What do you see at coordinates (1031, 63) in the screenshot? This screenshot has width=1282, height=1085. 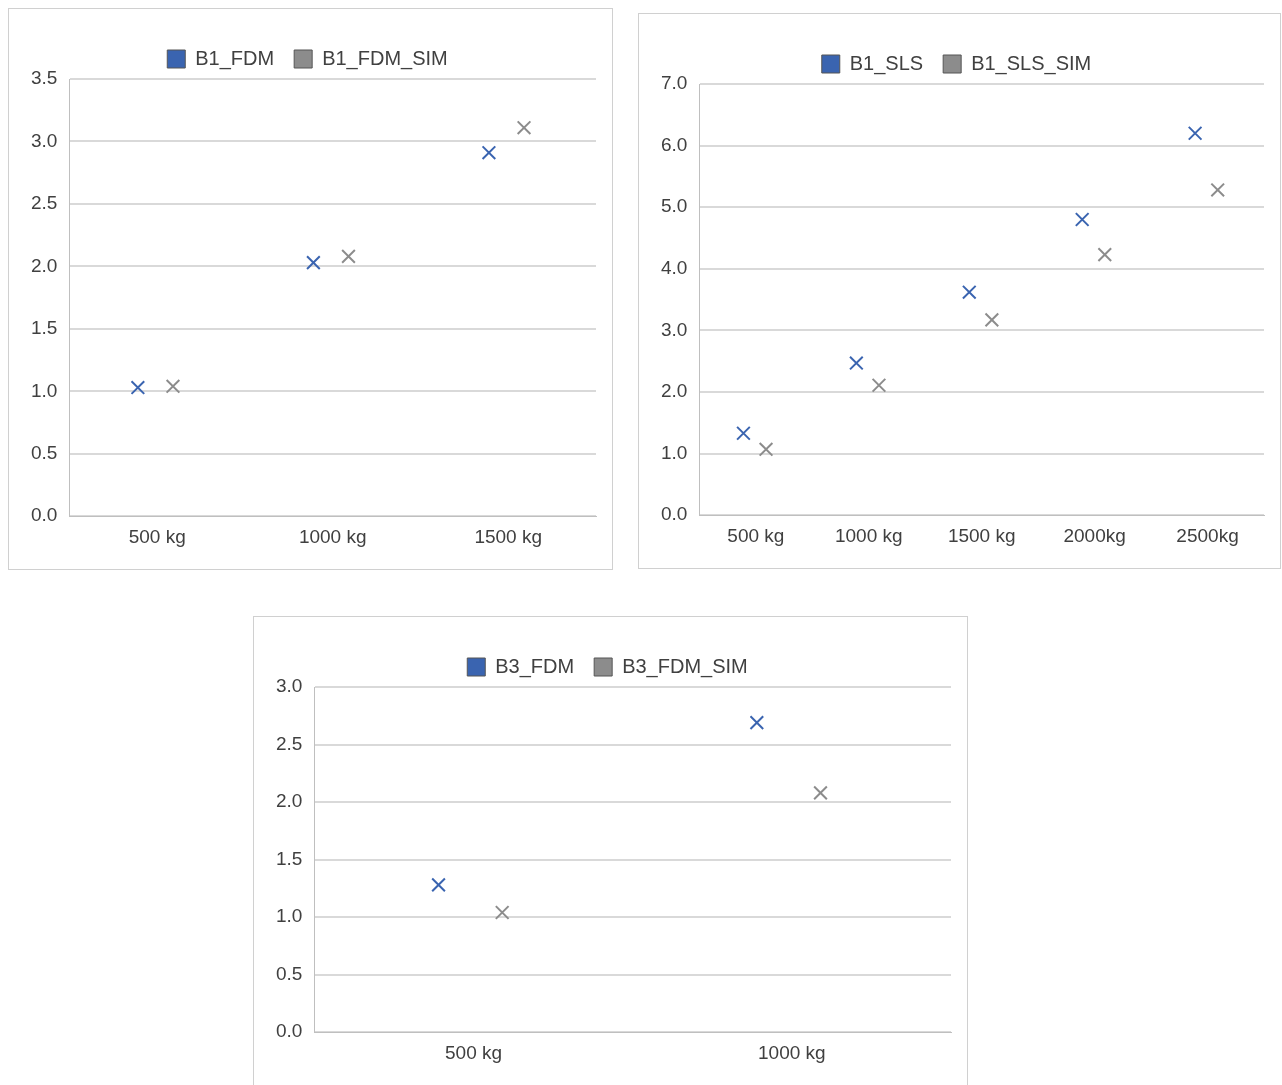 I see `legend-label: B1_SLS_SIM` at bounding box center [1031, 63].